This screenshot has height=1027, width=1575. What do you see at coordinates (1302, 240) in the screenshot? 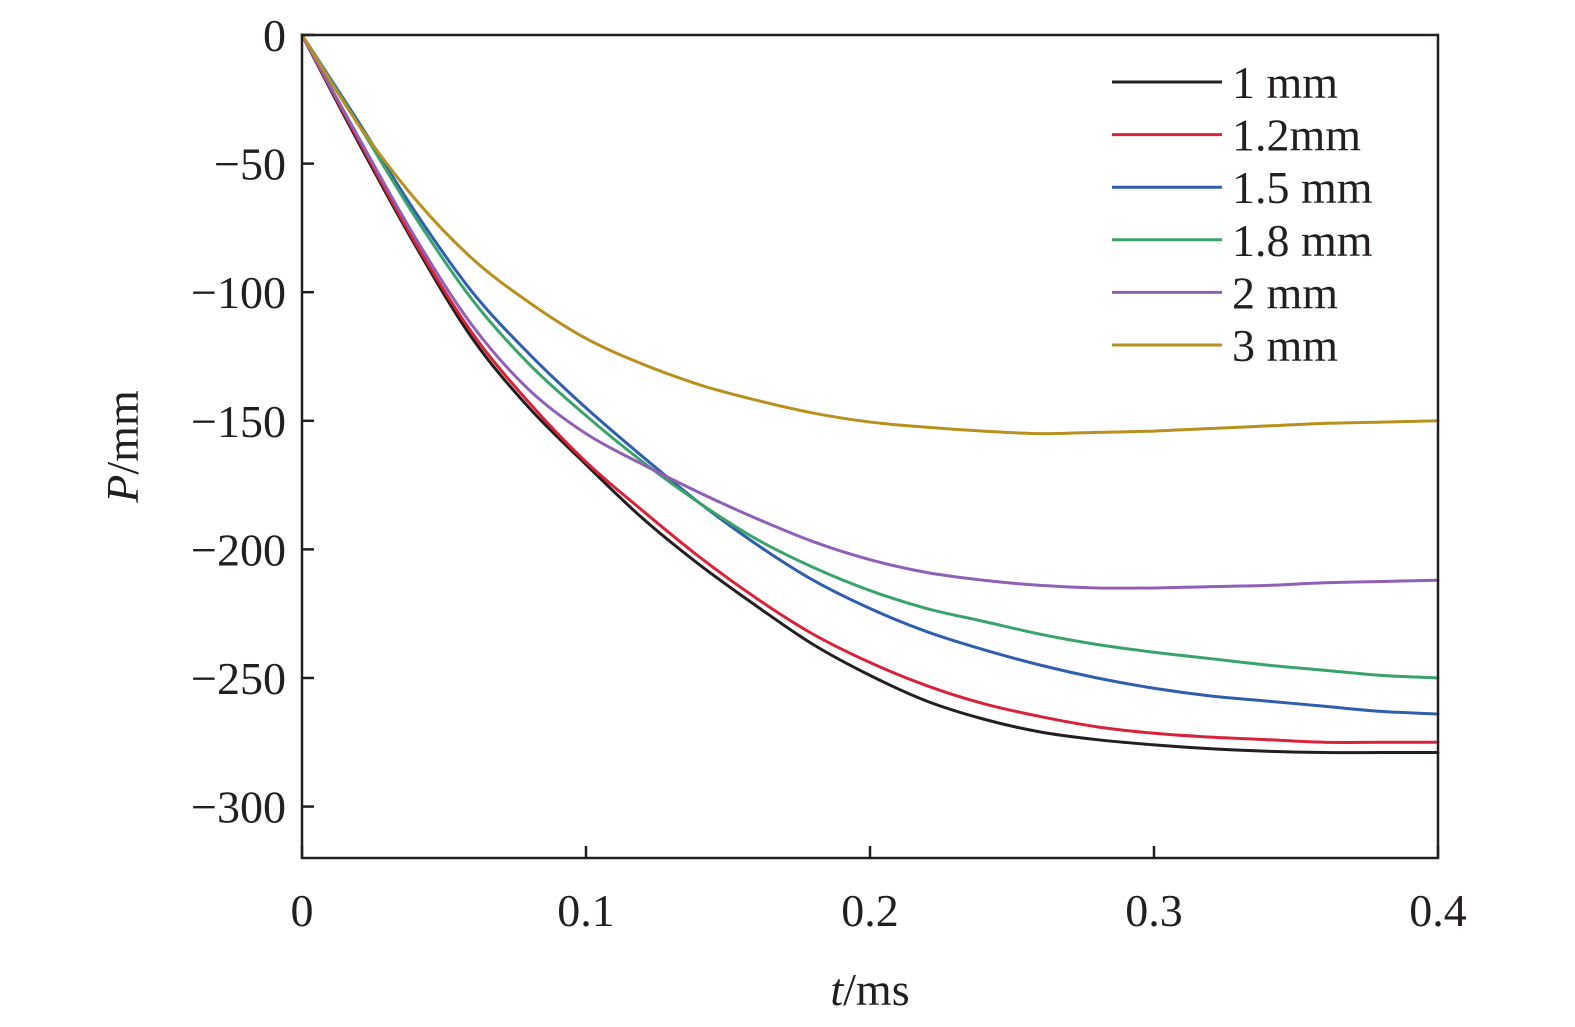
I see `legend-label: 1.8 mm` at bounding box center [1302, 240].